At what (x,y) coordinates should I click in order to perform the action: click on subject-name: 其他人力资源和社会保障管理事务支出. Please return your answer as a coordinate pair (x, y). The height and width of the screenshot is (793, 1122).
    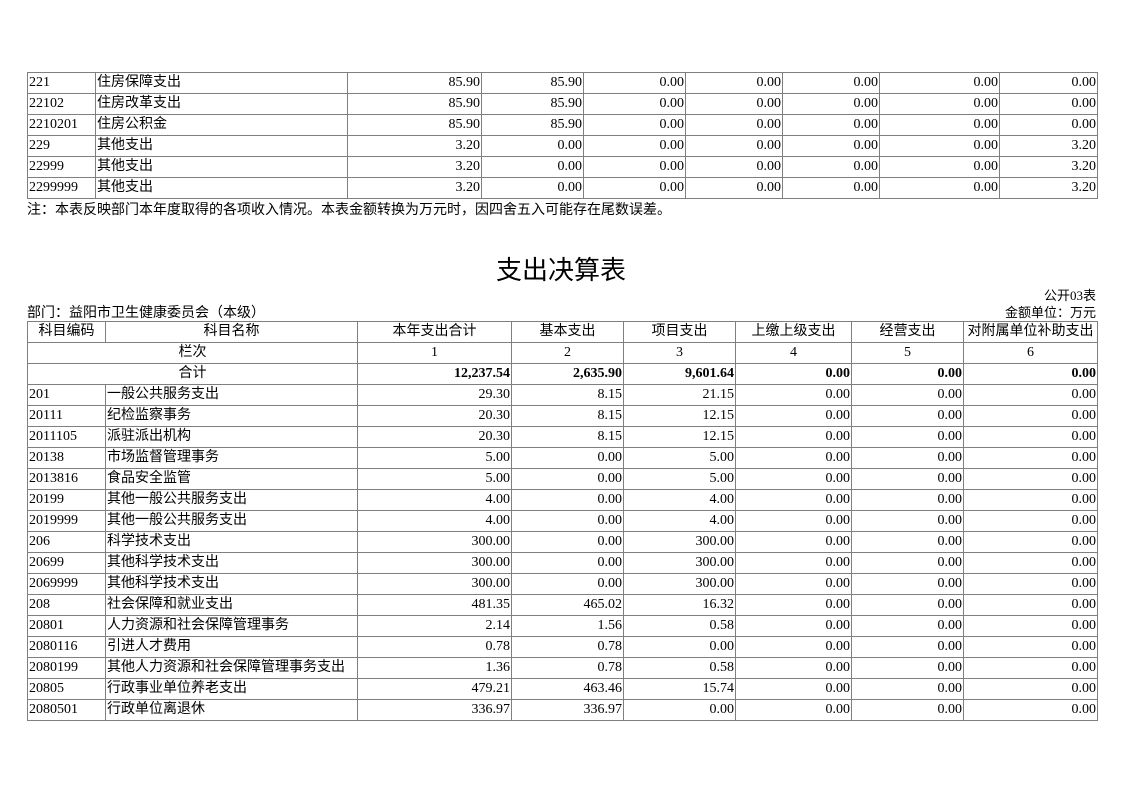
    Looking at the image, I should click on (231, 668).